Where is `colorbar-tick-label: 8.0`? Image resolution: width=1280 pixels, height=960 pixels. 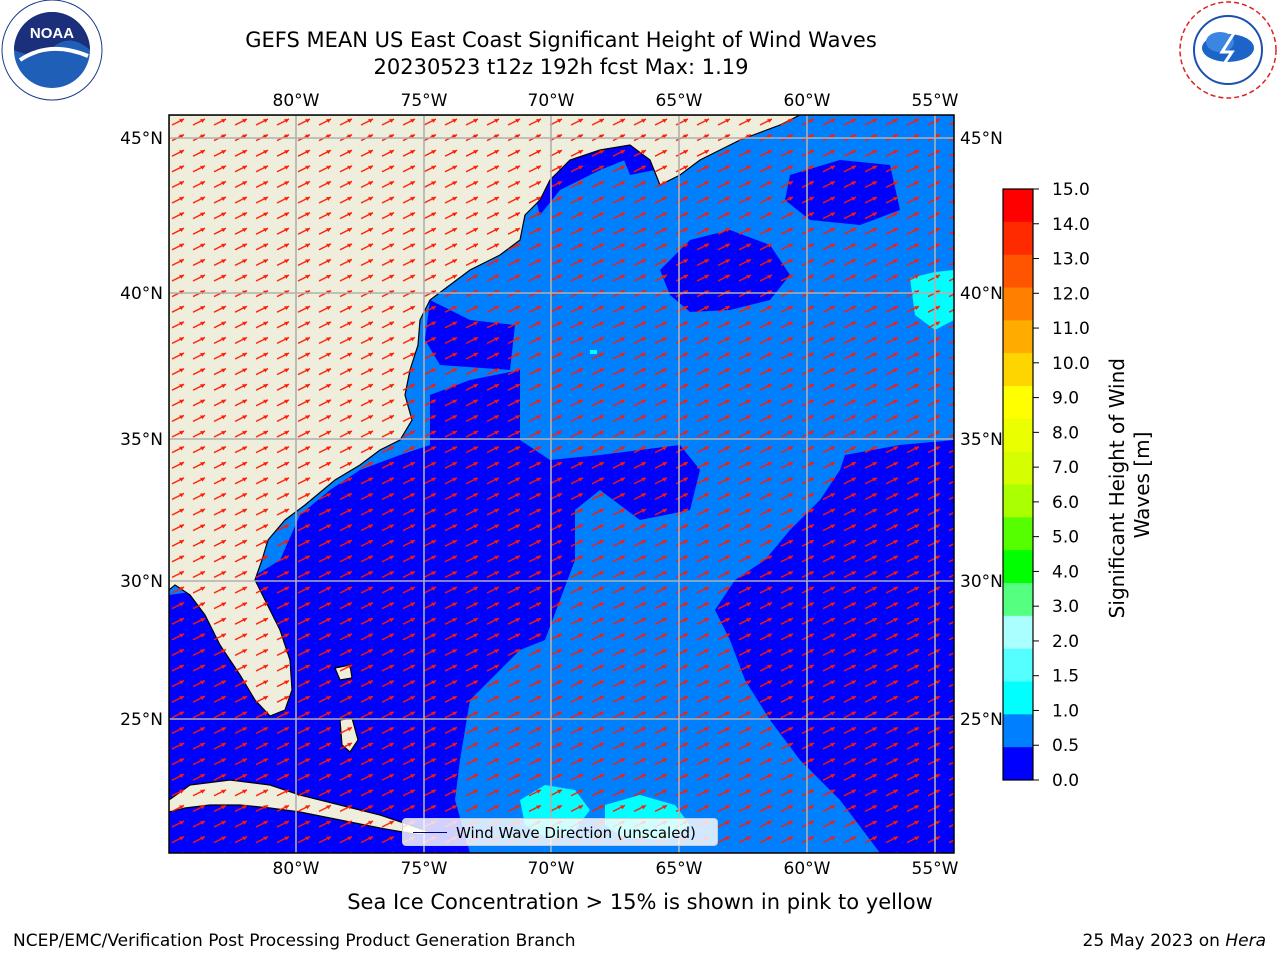
colorbar-tick-label: 8.0 is located at coordinates (1065, 433).